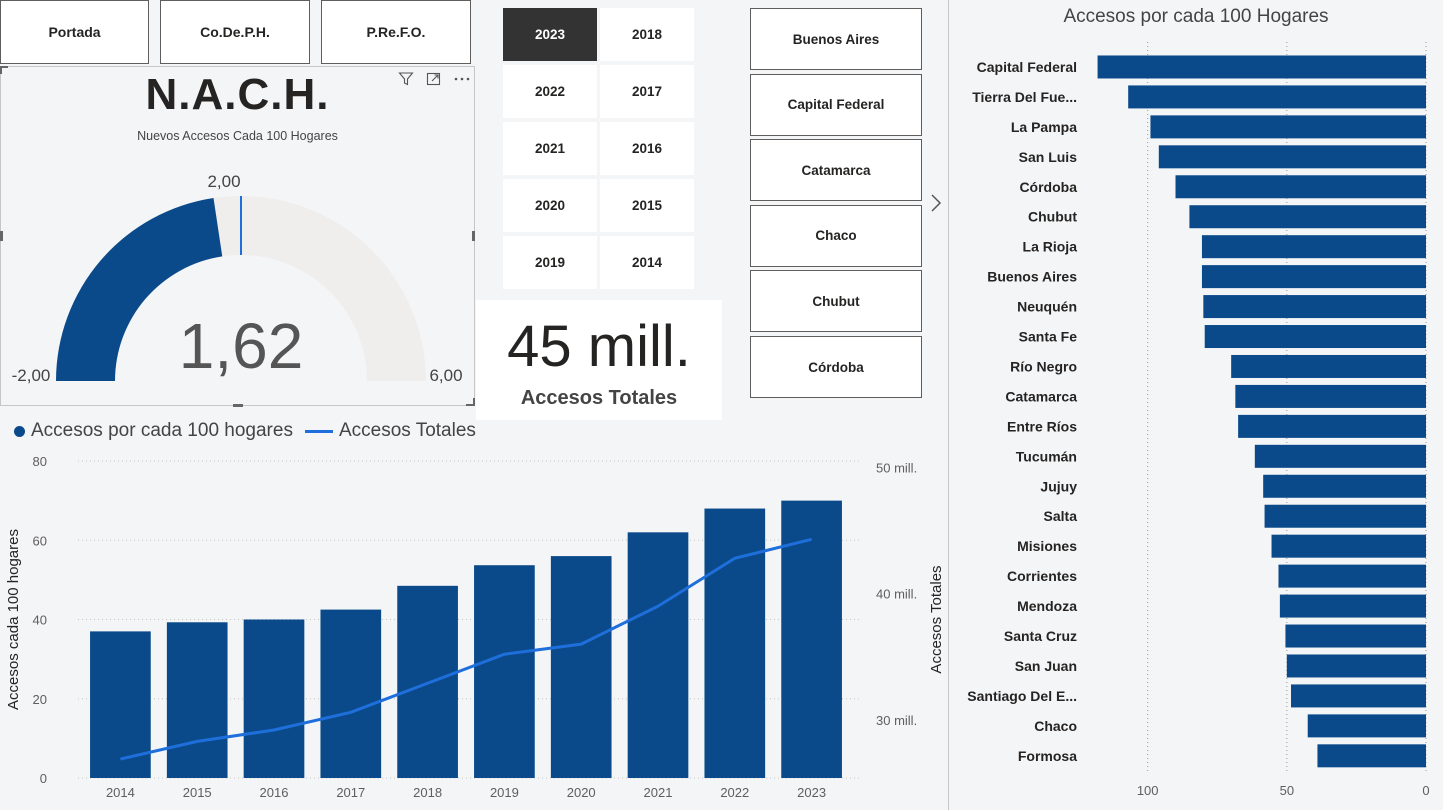 The image size is (1443, 810). What do you see at coordinates (1148, 790) in the screenshot?
I see `x-tick-label: 100` at bounding box center [1148, 790].